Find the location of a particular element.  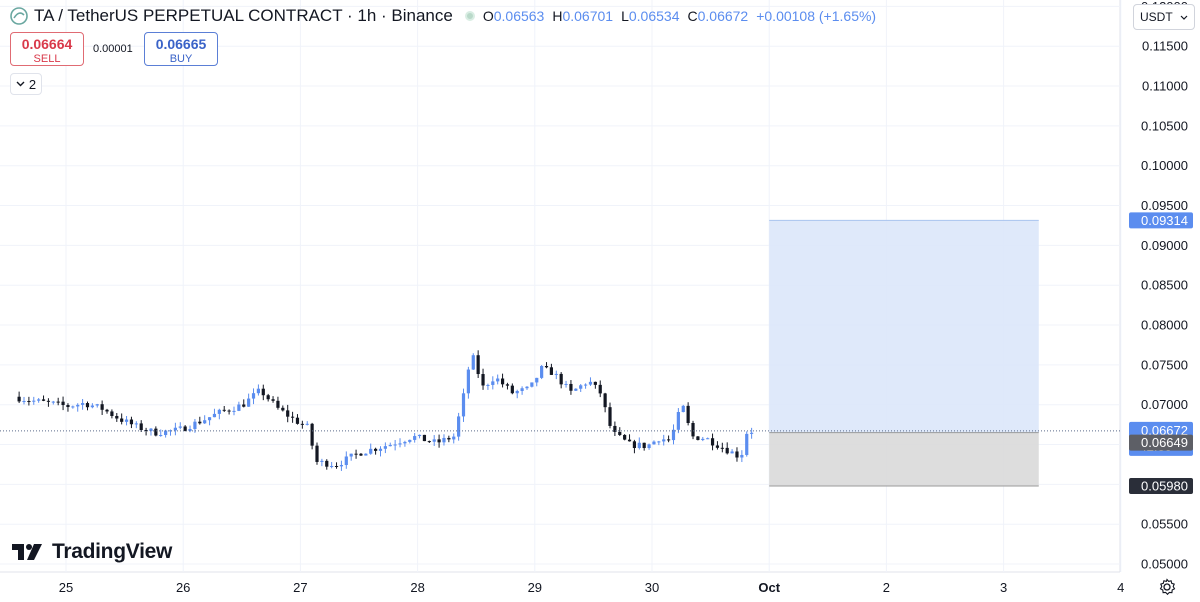

y-tick-label: 0.08500 is located at coordinates (1164, 285).